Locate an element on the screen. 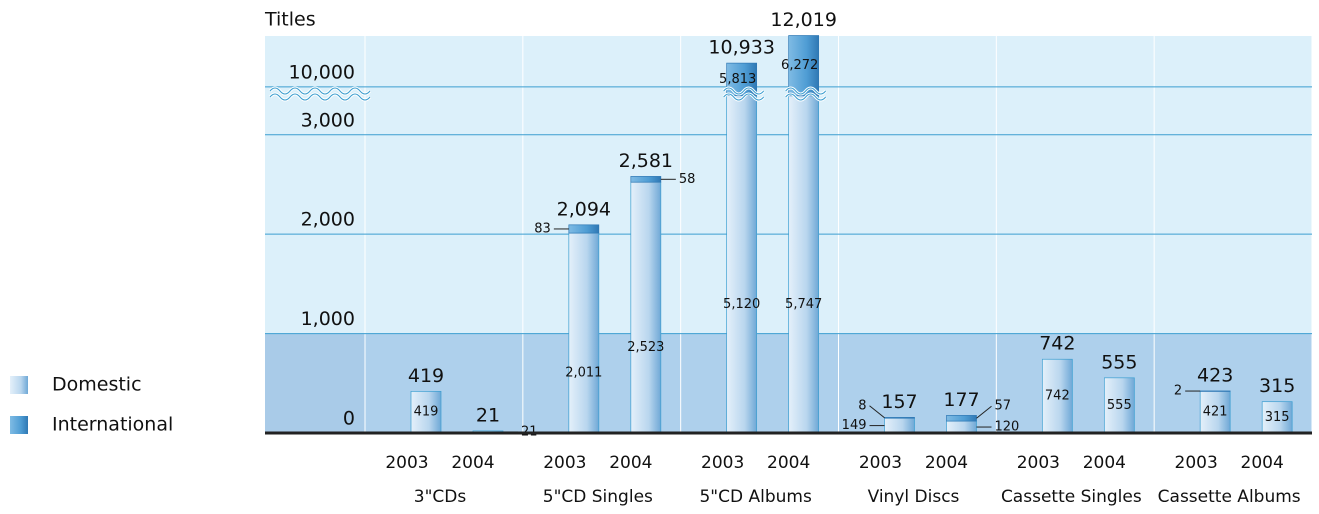 The image size is (1319, 514). y-tick-label: 1,000 is located at coordinates (328, 319).